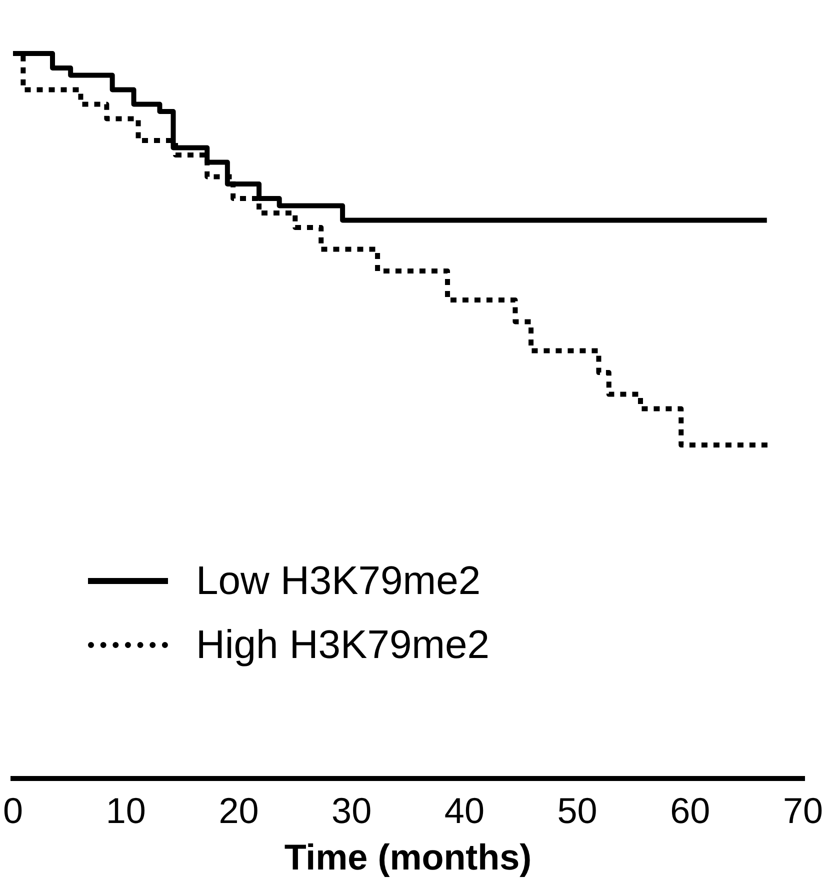  I want to click on legend-label: High H3K79me2, so click(343, 645).